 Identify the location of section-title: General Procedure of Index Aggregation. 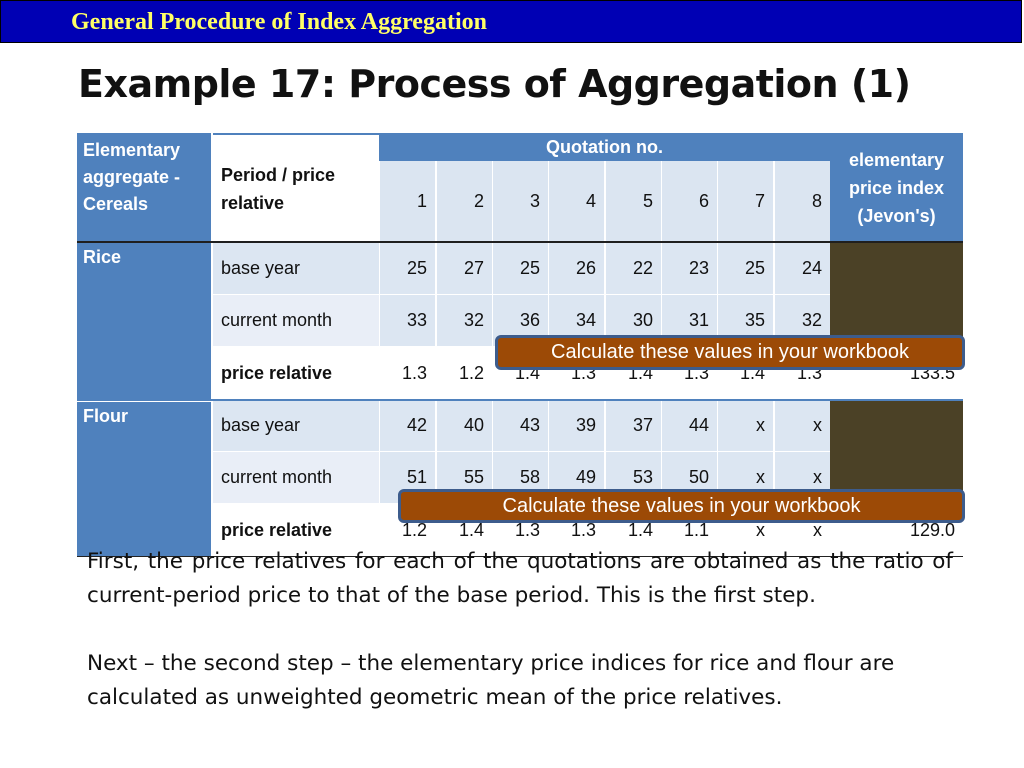
(279, 22).